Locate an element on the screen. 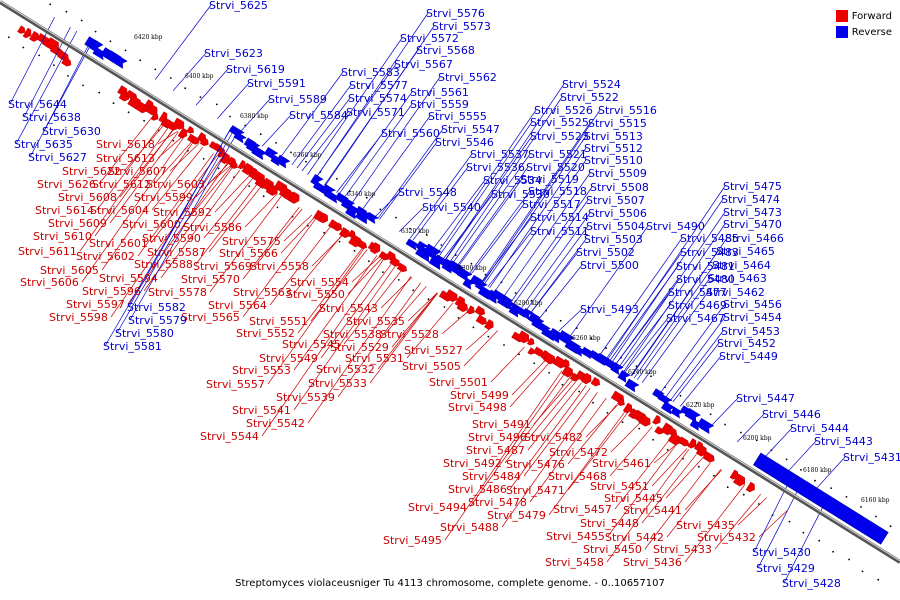 The width and height of the screenshot is (900, 600). forward-gene-label: Strvi_5472 is located at coordinates (578, 452).